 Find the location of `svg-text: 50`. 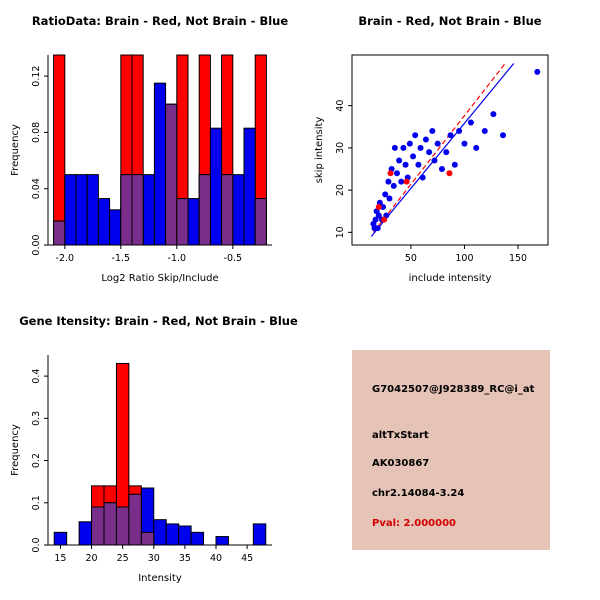

svg-text: 50 is located at coordinates (411, 258).